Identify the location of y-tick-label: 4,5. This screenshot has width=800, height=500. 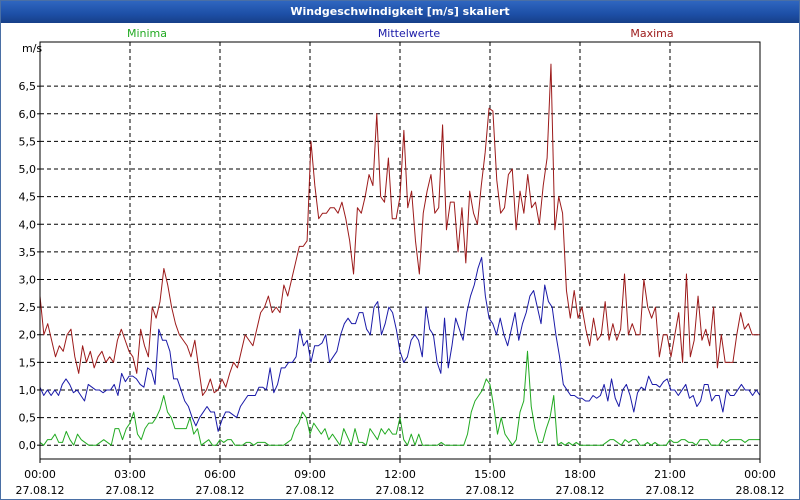
(28, 197).